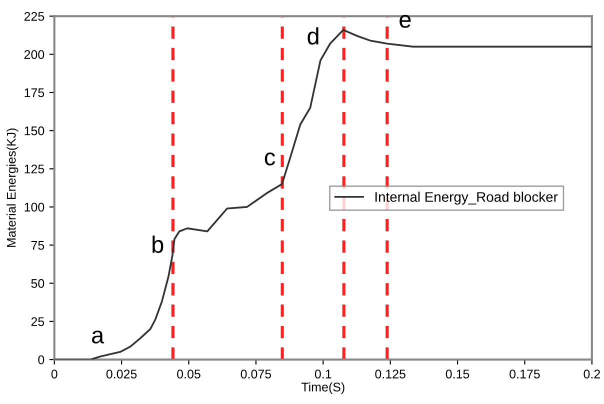  Describe the element at coordinates (390, 374) in the screenshot. I see `x-tick-label: 0.125` at that location.